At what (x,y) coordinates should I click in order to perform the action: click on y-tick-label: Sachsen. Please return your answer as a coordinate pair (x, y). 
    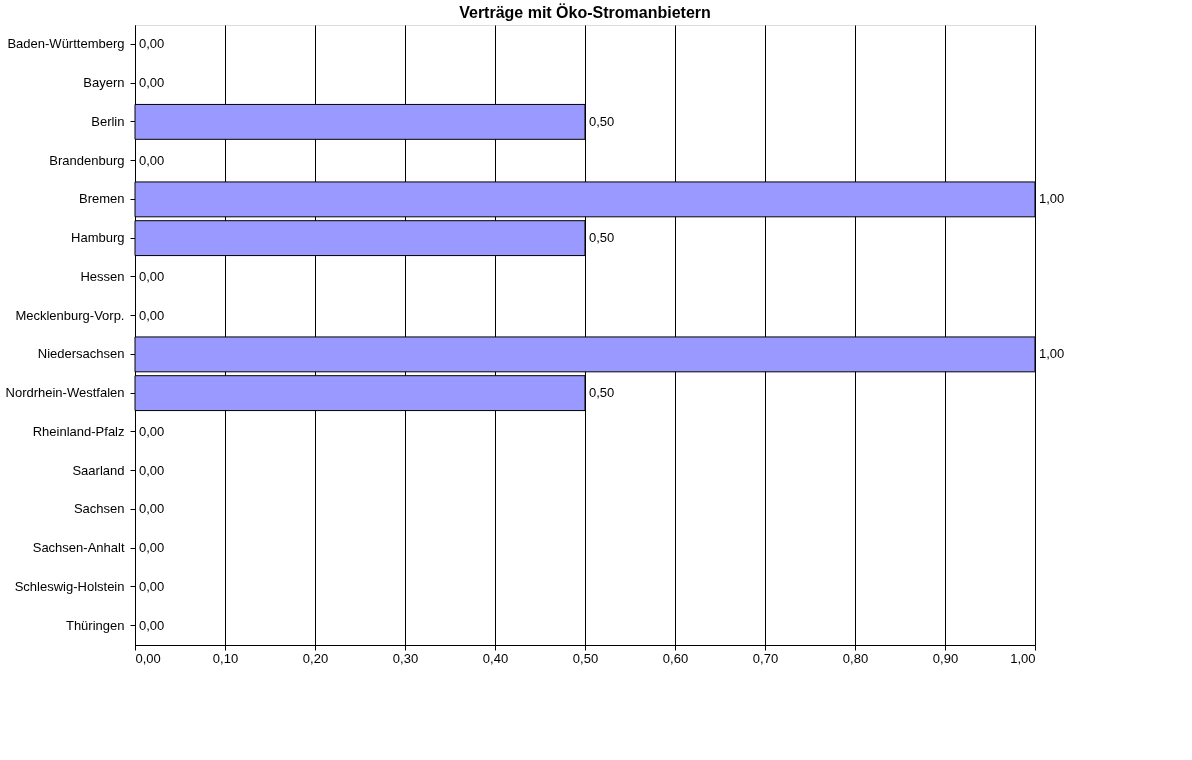
    Looking at the image, I should click on (99, 509).